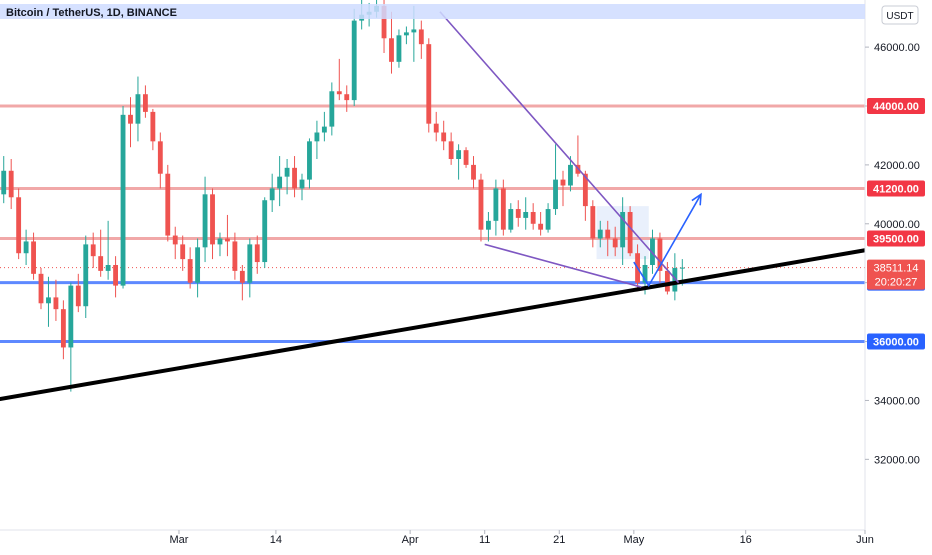  I want to click on y-tick-label: 46000.00, so click(897, 48).